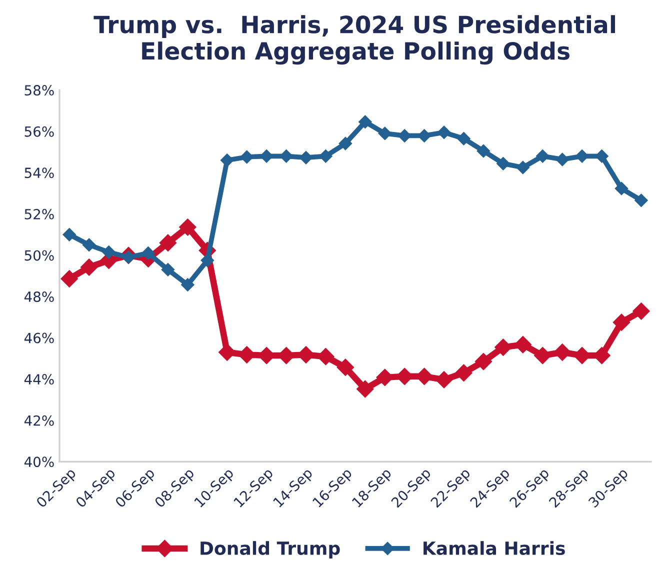 This screenshot has height=563, width=661. Describe the element at coordinates (39, 173) in the screenshot. I see `y-tick-label: 54%` at that location.